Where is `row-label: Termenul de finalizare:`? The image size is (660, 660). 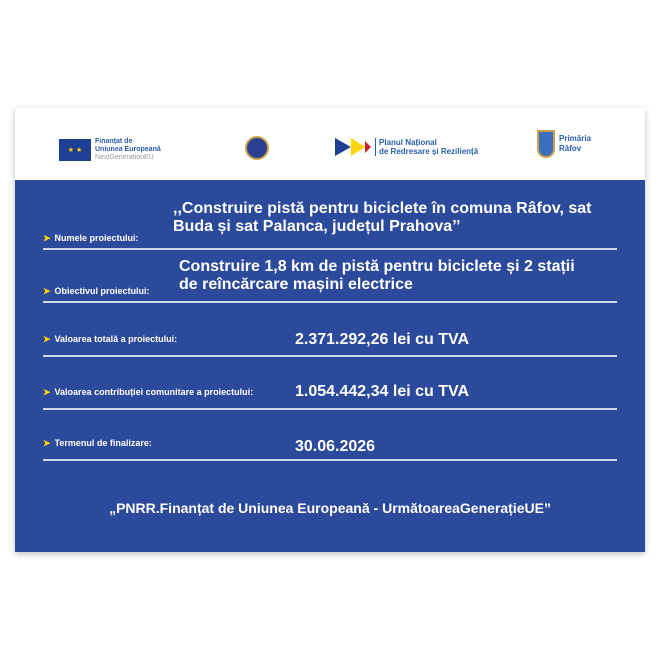
row-label: Termenul de finalizare: is located at coordinates (103, 443).